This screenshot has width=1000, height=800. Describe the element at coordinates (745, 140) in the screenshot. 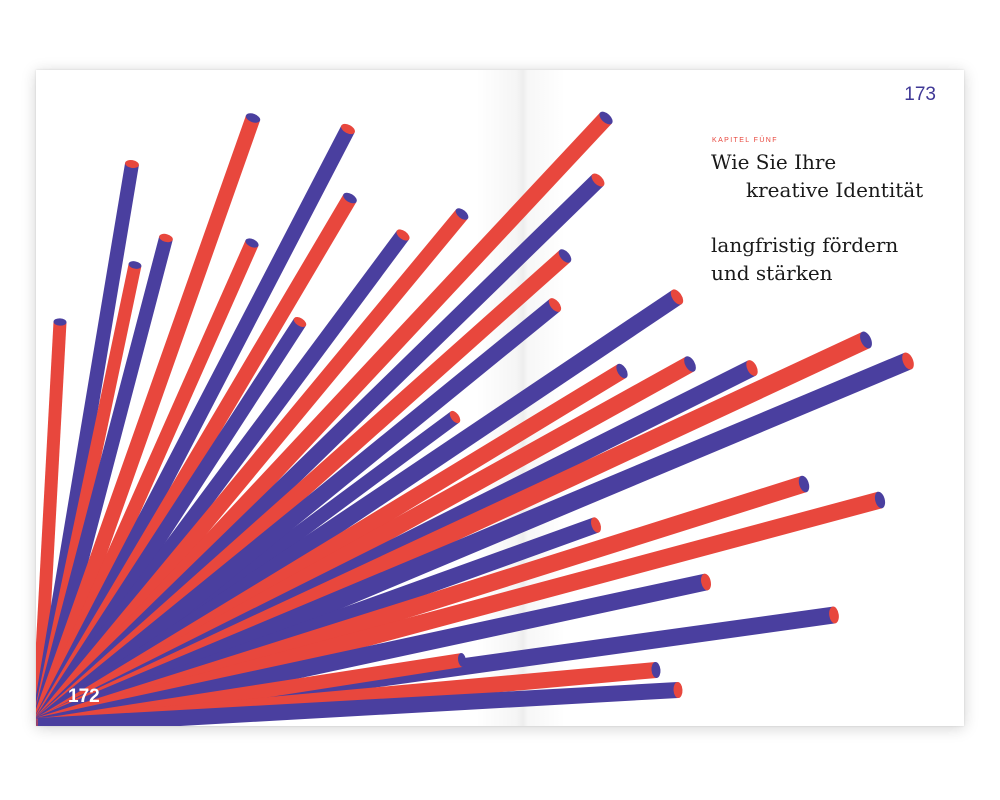

I see `chapter-label: KAPITEL FÜNF` at that location.